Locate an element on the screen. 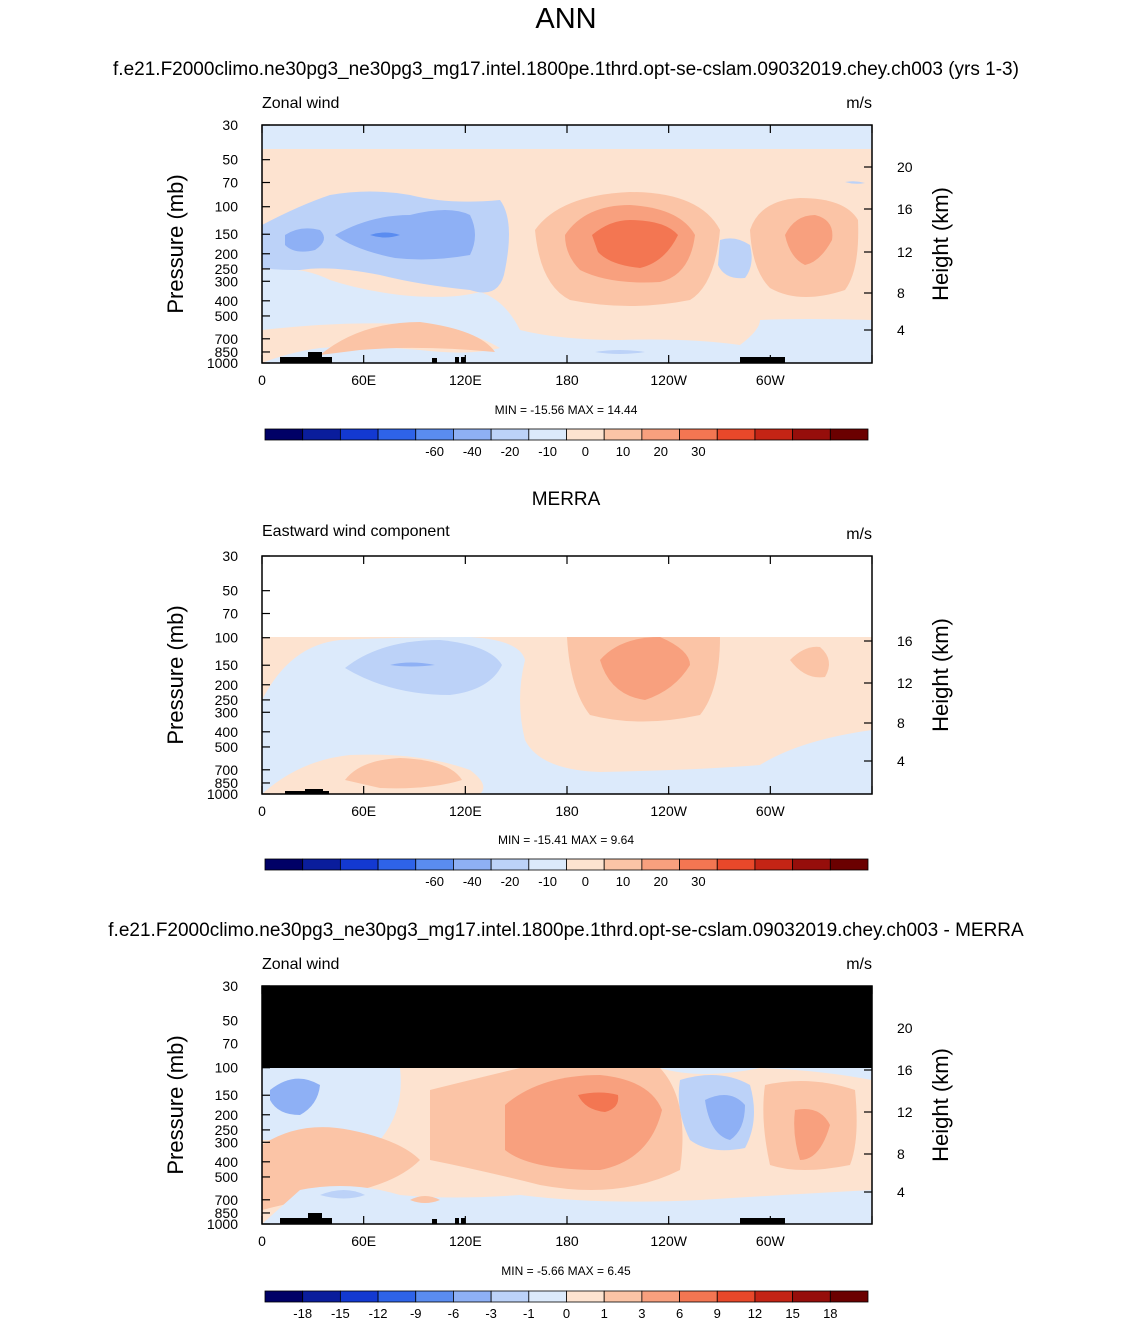  y-axis-label: Pressure (mb) is located at coordinates (175, 674).